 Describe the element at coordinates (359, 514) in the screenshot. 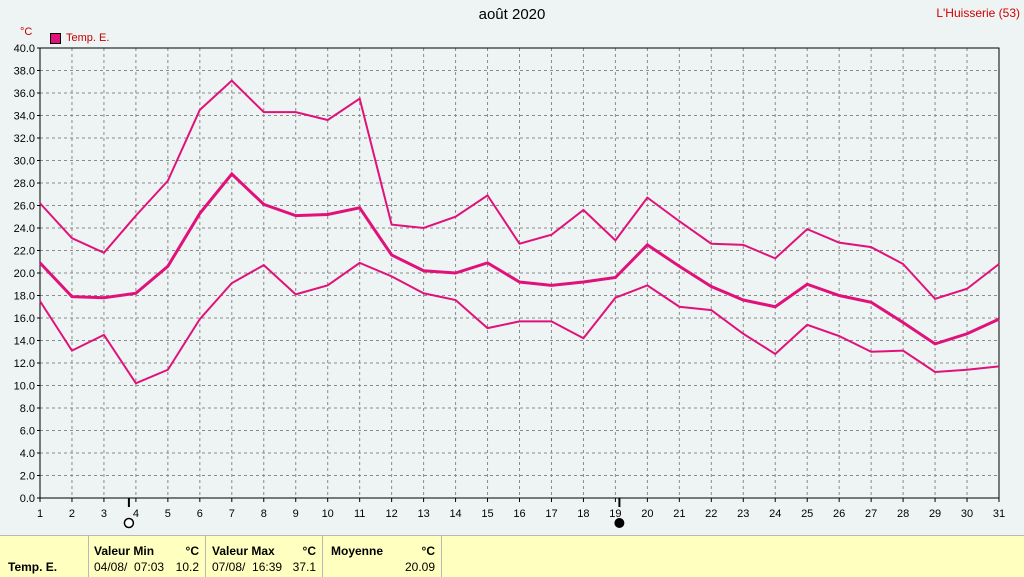

I see `x-tick-label: 11` at that location.